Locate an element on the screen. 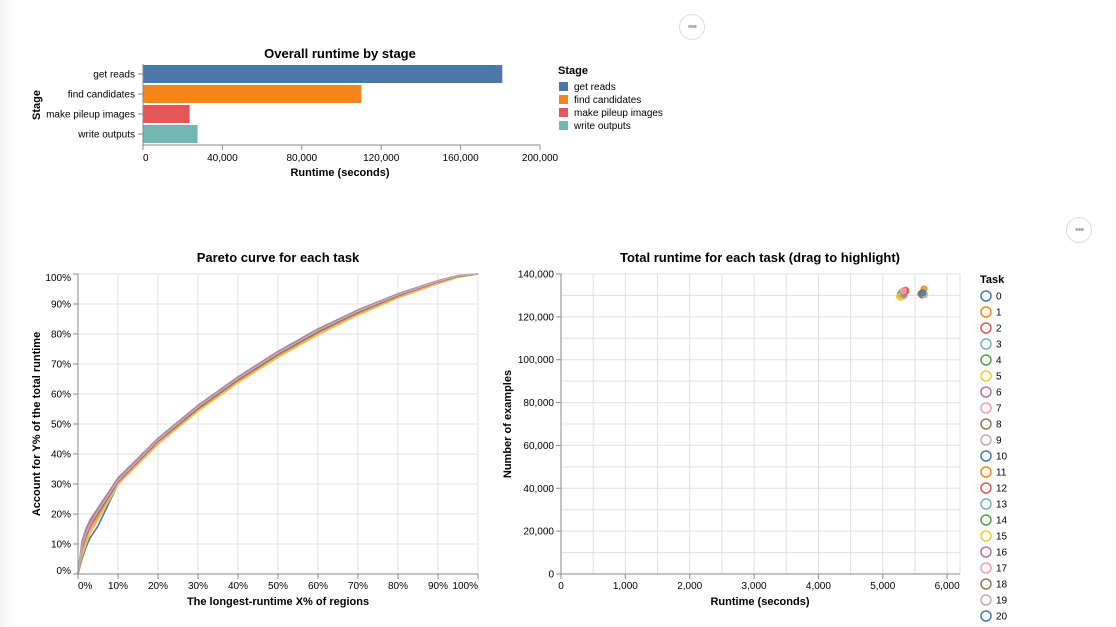 This screenshot has width=1116, height=627. task-legend-label: 11 is located at coordinates (1001, 473).